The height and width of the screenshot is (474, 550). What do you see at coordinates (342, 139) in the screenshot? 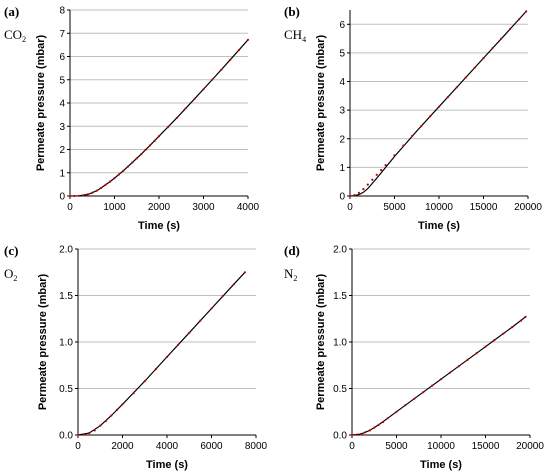
I see `y-tick-label: 2` at bounding box center [342, 139].